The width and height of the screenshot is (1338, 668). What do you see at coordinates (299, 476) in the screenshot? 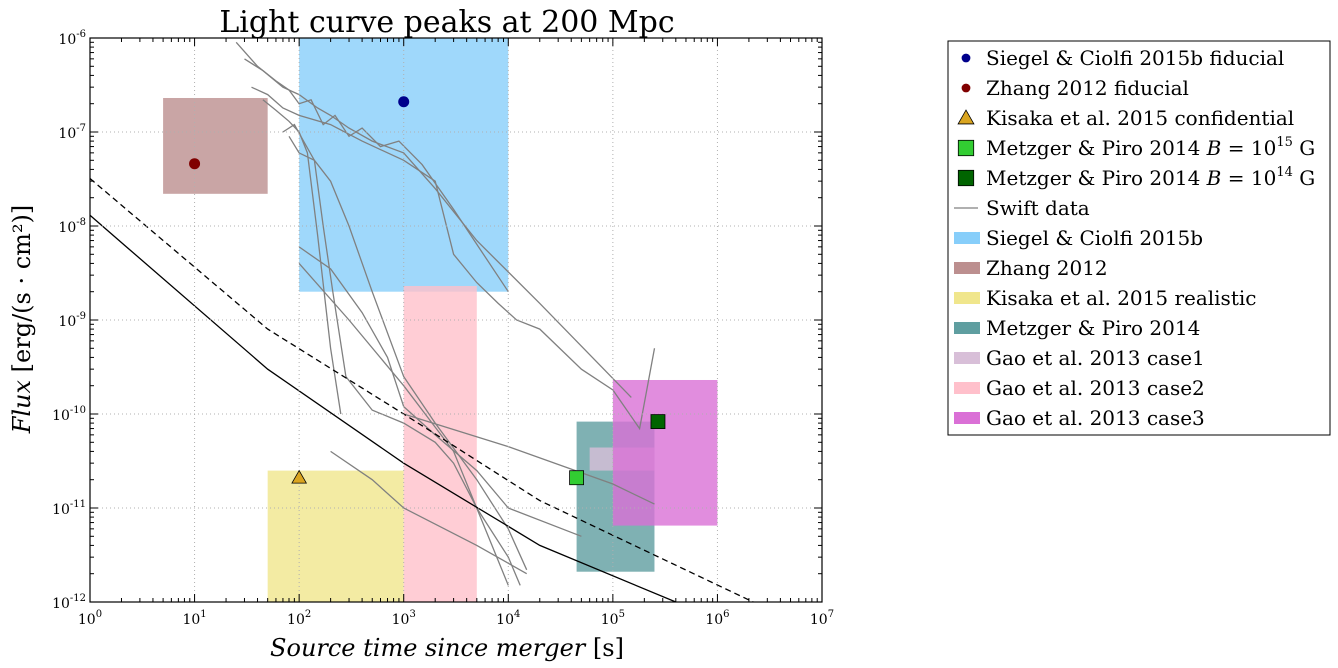
I see `point-kisaka-et-al-2015-confidential` at bounding box center [299, 476].